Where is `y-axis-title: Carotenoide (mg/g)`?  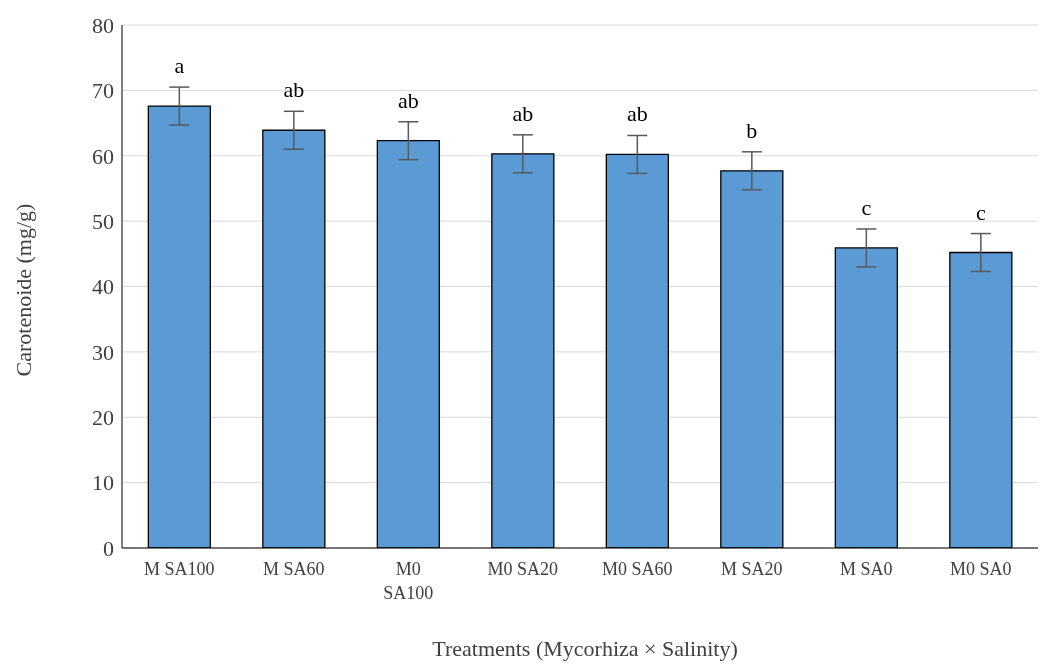 y-axis-title: Carotenoide (mg/g) is located at coordinates (23, 290).